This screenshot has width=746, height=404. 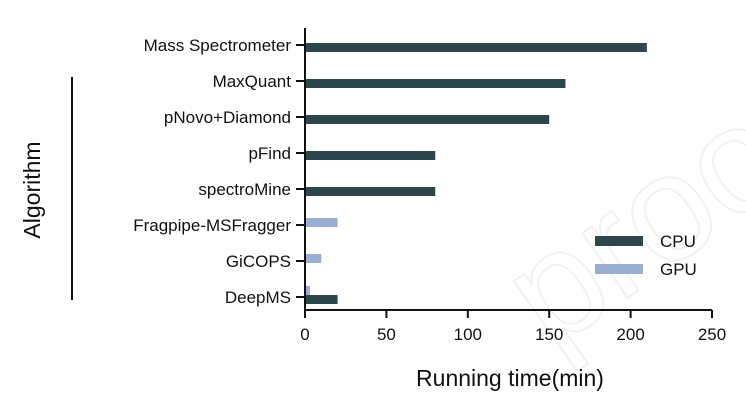 I want to click on x-tick-label: 150, so click(x=549, y=334).